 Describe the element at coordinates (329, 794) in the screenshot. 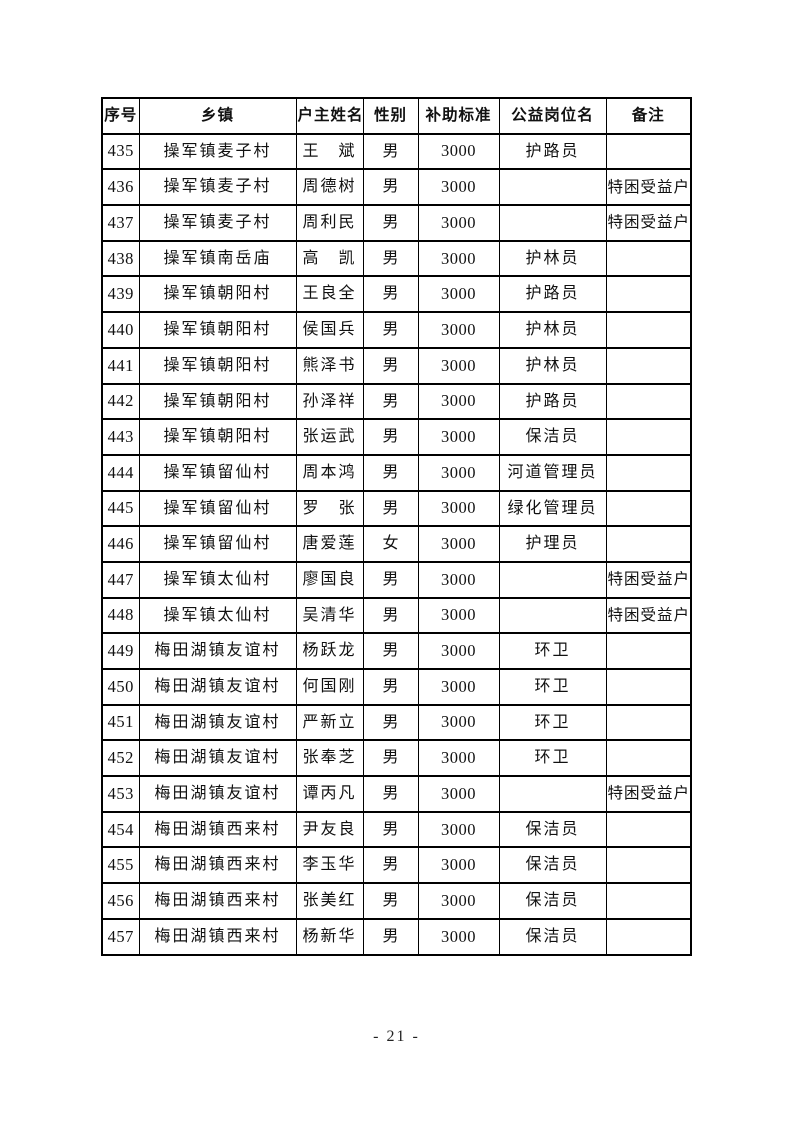

I see `cell-name: 谭丙凡` at that location.